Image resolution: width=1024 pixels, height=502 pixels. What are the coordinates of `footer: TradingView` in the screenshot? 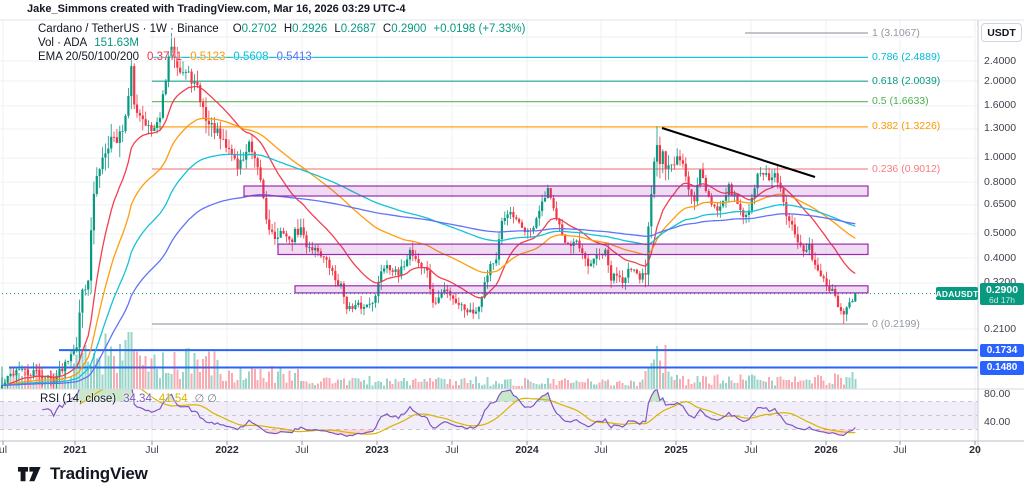 It's located at (83, 474).